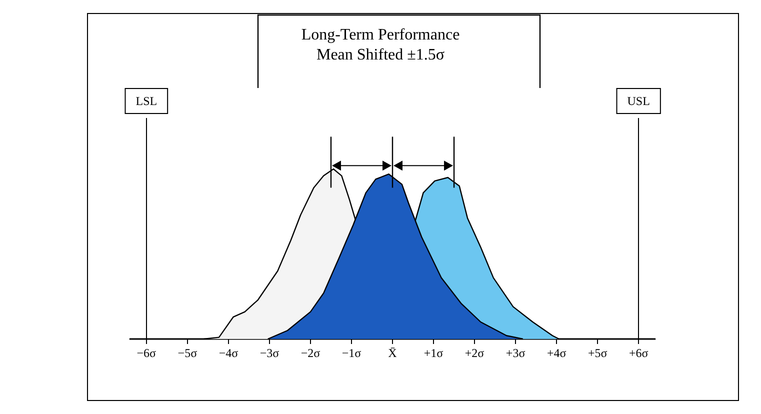  I want to click on x-tick-label: −6σ, so click(146, 353).